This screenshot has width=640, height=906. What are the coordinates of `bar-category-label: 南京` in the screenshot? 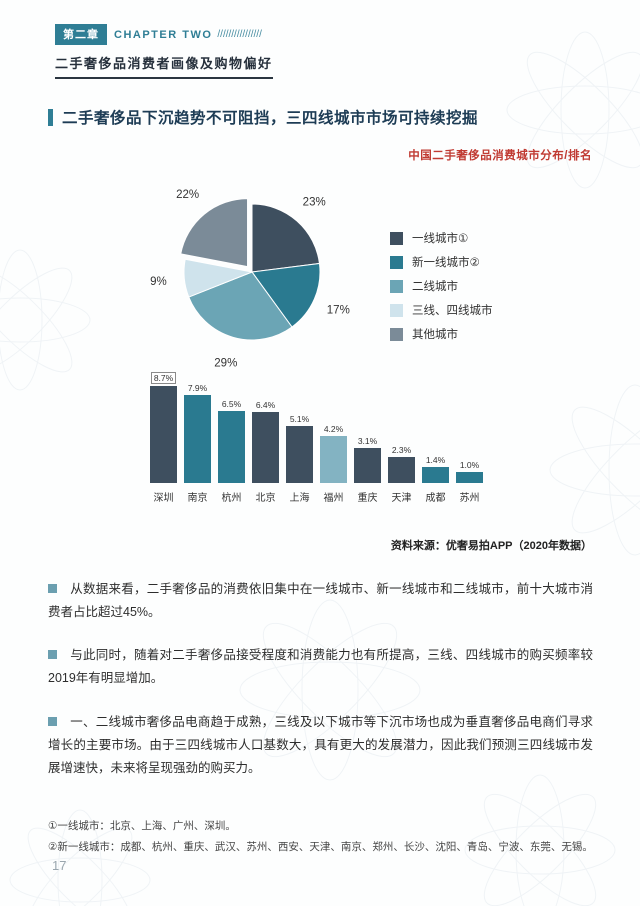 It's located at (197, 498).